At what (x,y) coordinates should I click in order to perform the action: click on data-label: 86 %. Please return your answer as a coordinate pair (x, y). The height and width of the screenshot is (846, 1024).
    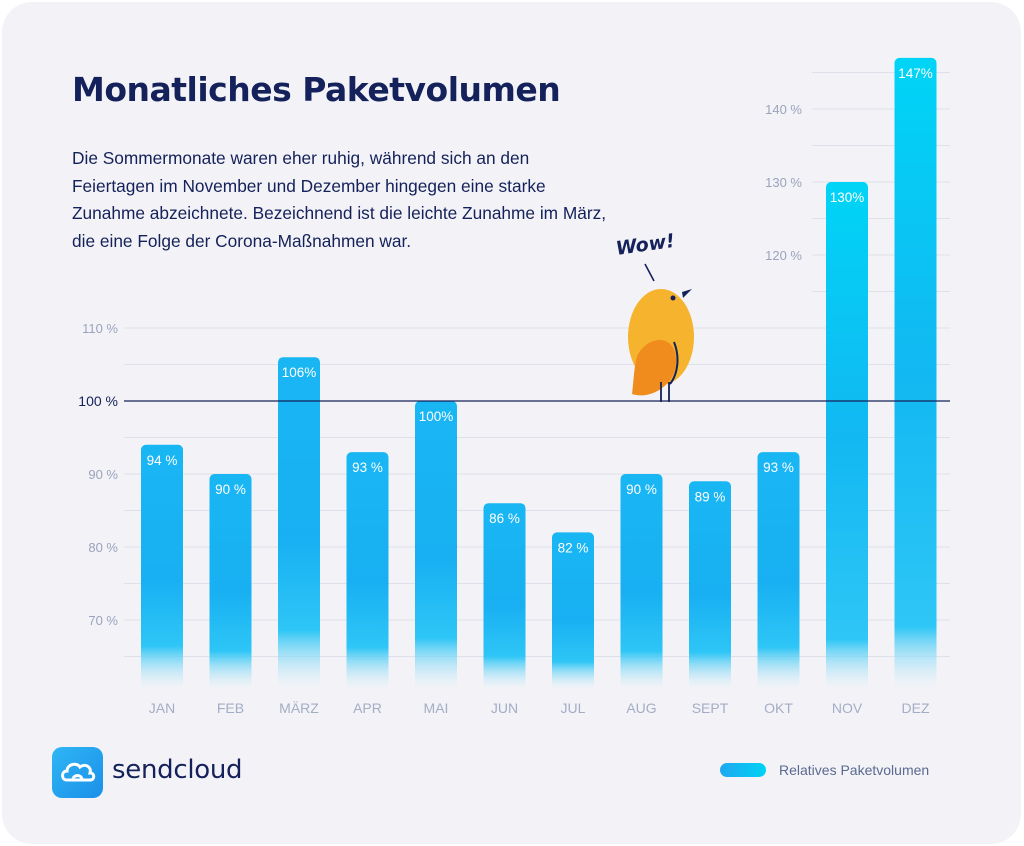
    Looking at the image, I should click on (504, 518).